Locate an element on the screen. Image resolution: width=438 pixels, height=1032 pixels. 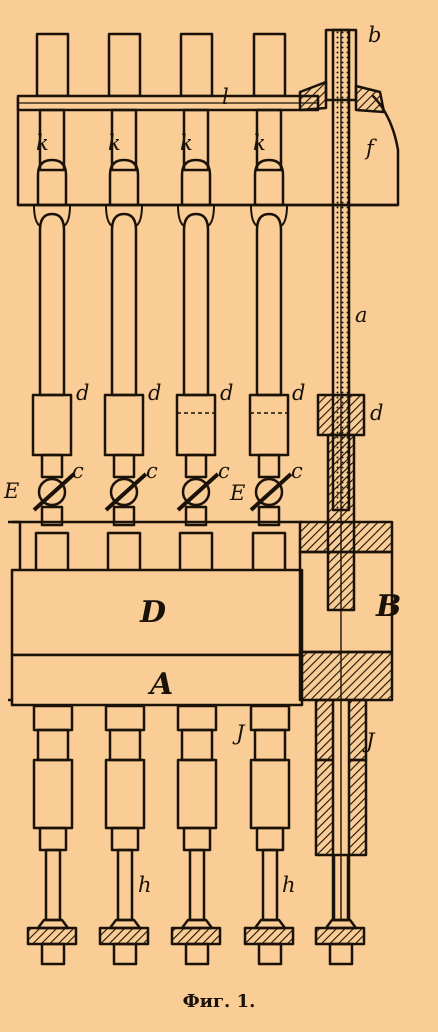
label-f: f is located at coordinates (370, 148).